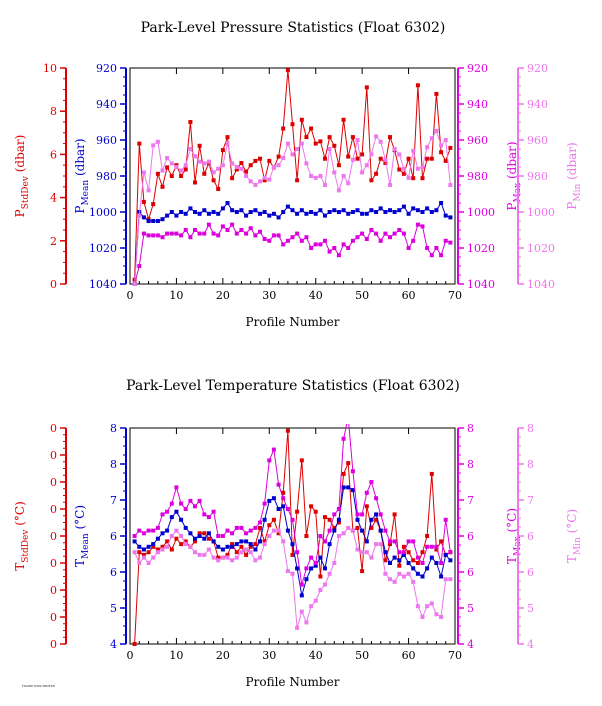  What do you see at coordinates (477, 140) in the screenshot?
I see `y-tick-label-max: 960` at bounding box center [477, 140].